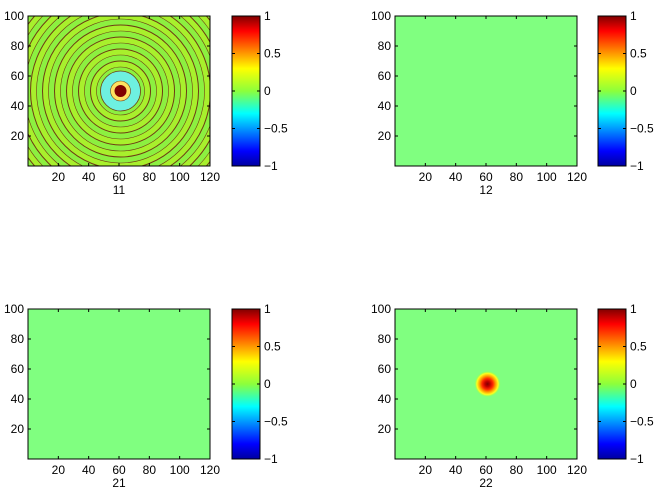 The height and width of the screenshot is (498, 664). What do you see at coordinates (120, 91) in the screenshot?
I see `peak-core` at bounding box center [120, 91].